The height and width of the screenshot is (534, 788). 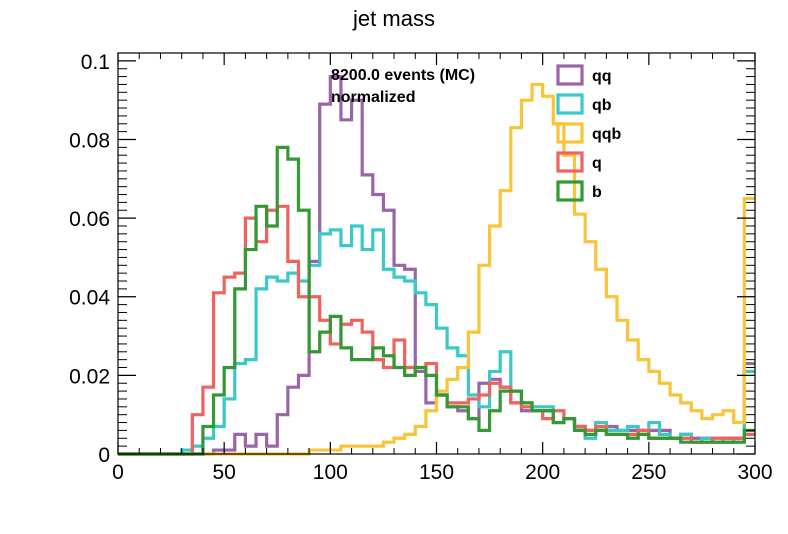 What do you see at coordinates (607, 134) in the screenshot?
I see `legend-label-qqb: qqb` at bounding box center [607, 134].